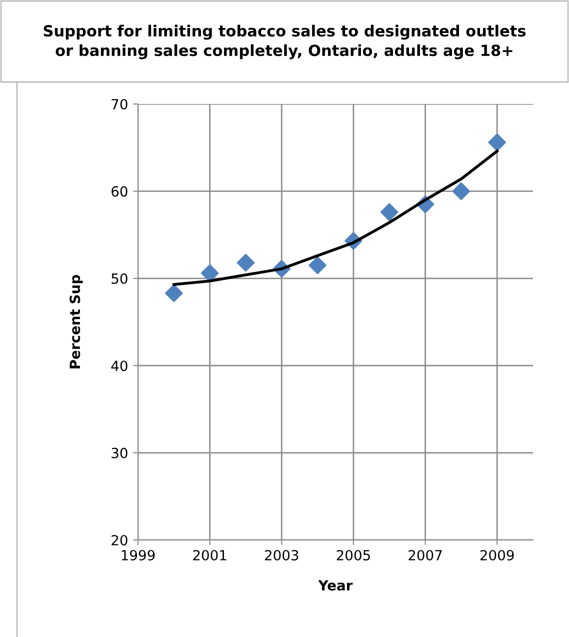 The height and width of the screenshot is (637, 569). I want to click on y-axis-title: Percent Sup, so click(76, 321).